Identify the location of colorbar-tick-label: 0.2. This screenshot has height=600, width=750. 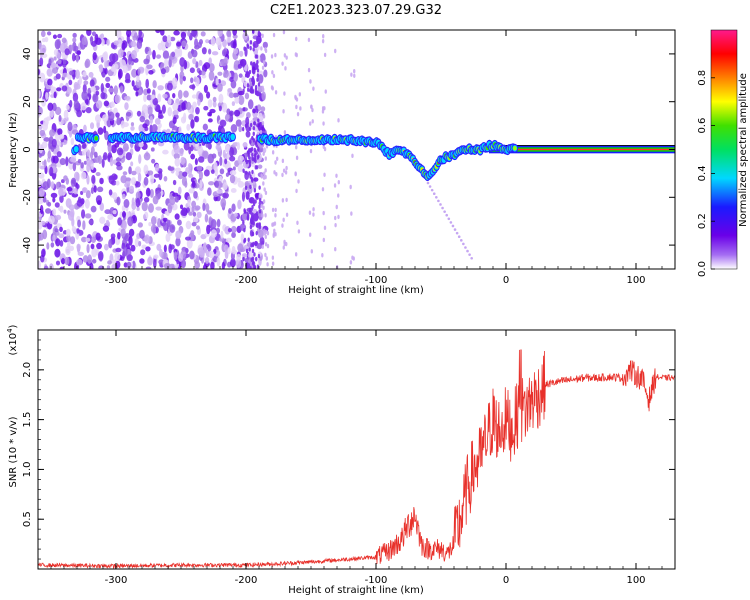
(702, 221).